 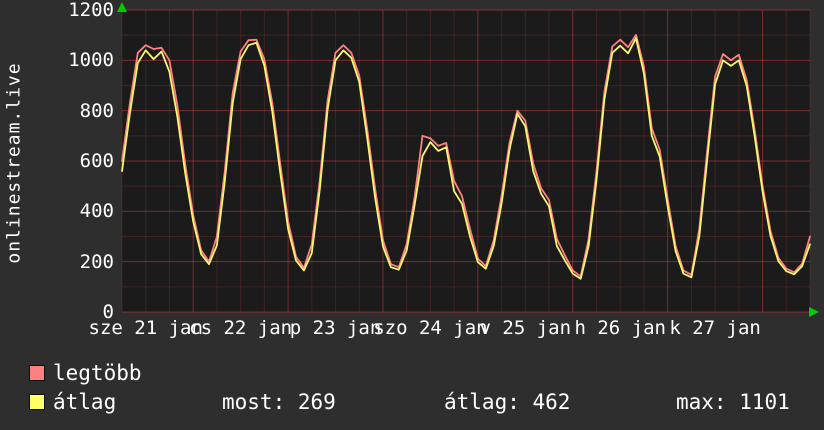 I want to click on vertical-axis-title: onlinestream.live, so click(x=14, y=163).